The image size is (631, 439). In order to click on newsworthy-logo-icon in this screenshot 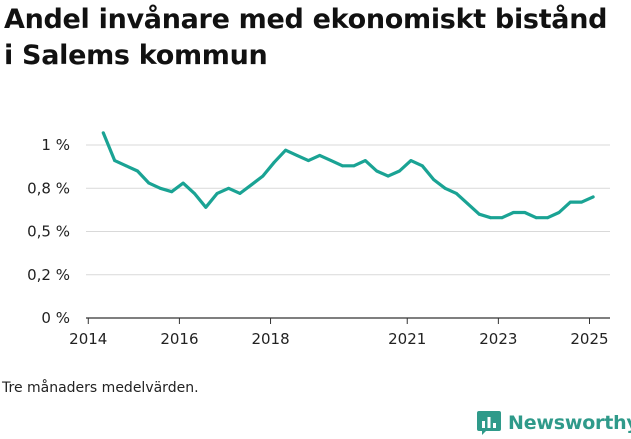, I will do `click(489, 423)`.